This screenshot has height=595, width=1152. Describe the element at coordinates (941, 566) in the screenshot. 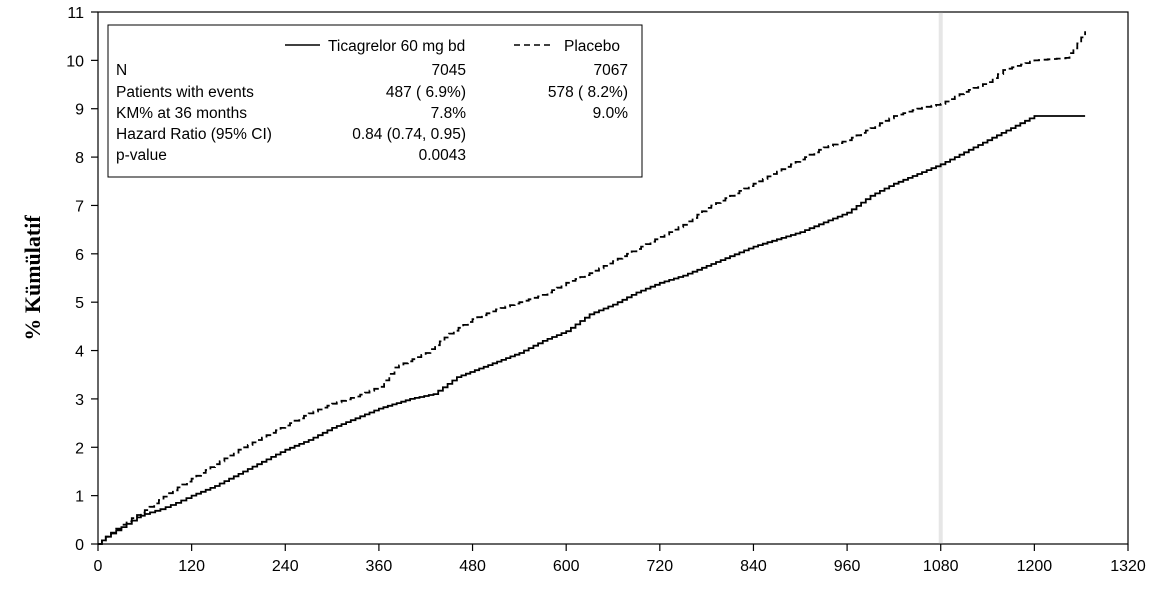

I see `x-tick-label: 1080` at that location.